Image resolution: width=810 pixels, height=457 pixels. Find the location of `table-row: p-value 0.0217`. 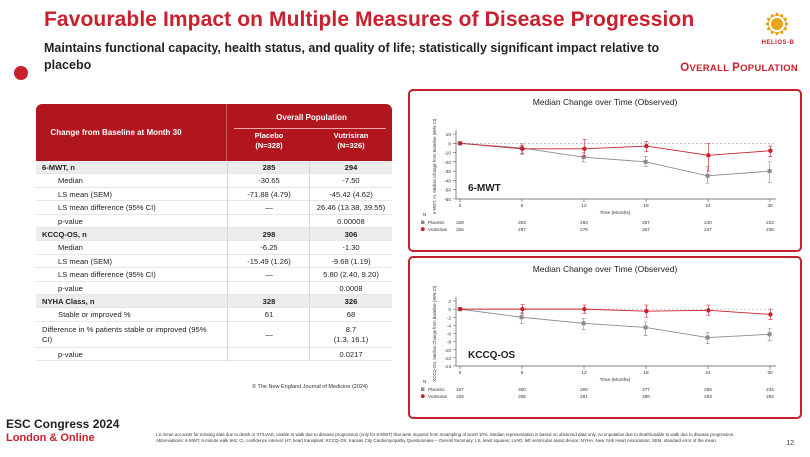

table-row: p-value 0.0217 is located at coordinates (214, 355).